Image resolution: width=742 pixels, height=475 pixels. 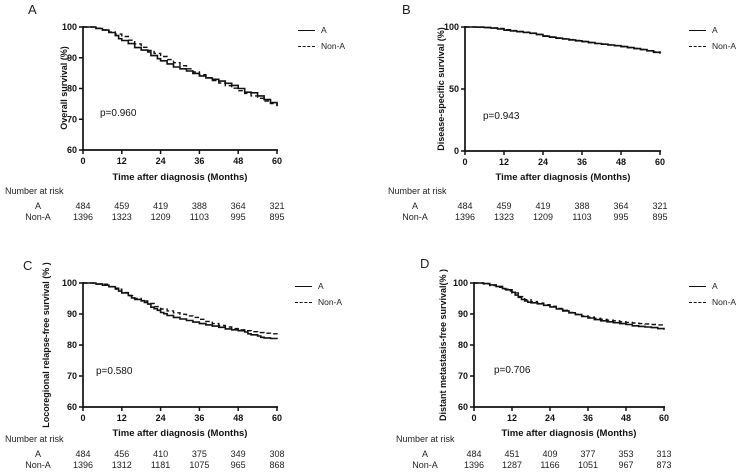 What do you see at coordinates (664, 454) in the screenshot?
I see `number-at-risk-value: 313` at bounding box center [664, 454].